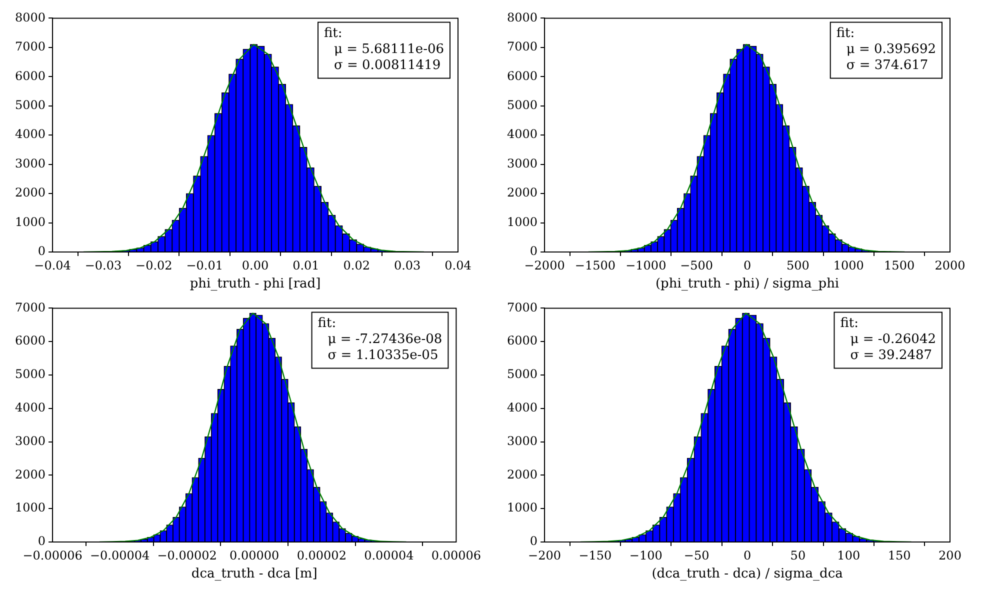  What do you see at coordinates (458, 265) in the screenshot?
I see `x-tick-label: 0.04` at bounding box center [458, 265].